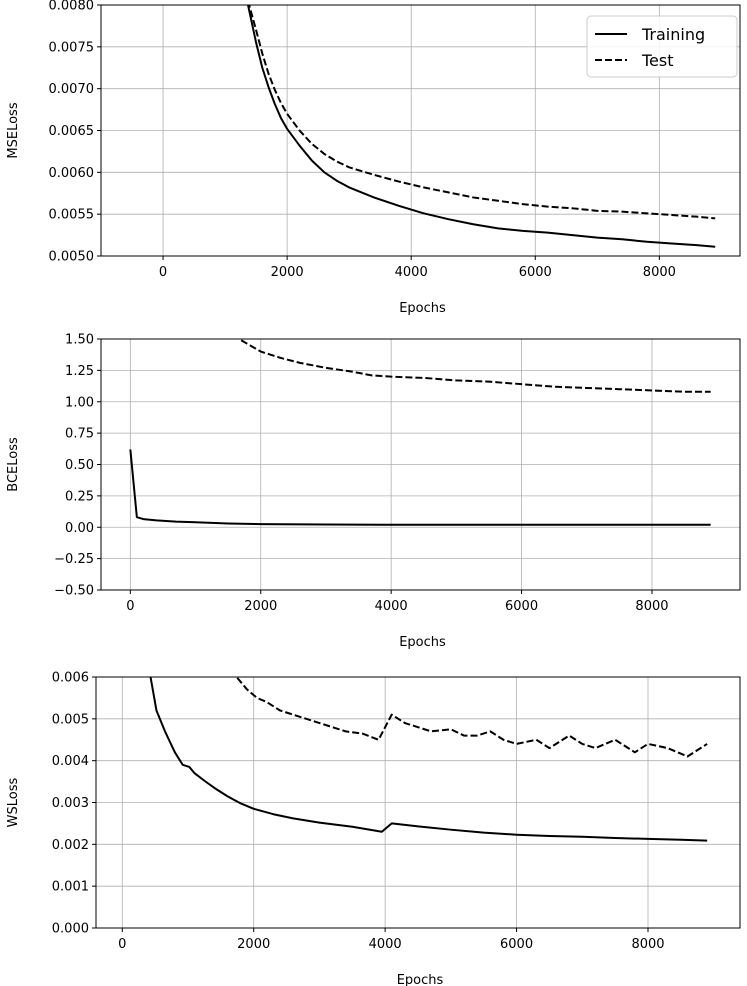 The width and height of the screenshot is (747, 986). I want to click on y-tick-label: 0.25, so click(79, 496).